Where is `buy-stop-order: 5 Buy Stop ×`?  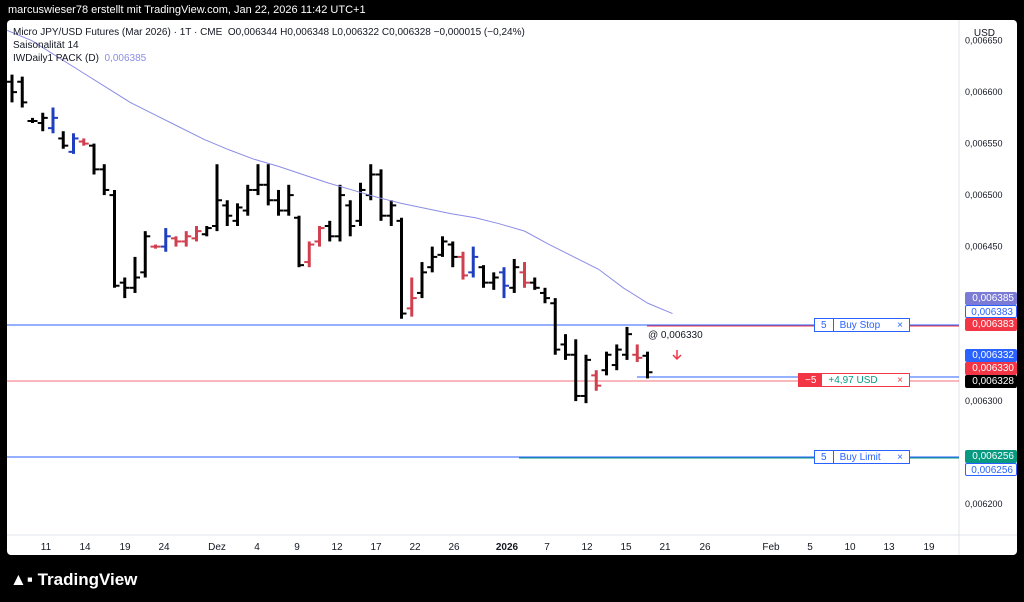 buy-stop-order: 5 Buy Stop × is located at coordinates (862, 325).